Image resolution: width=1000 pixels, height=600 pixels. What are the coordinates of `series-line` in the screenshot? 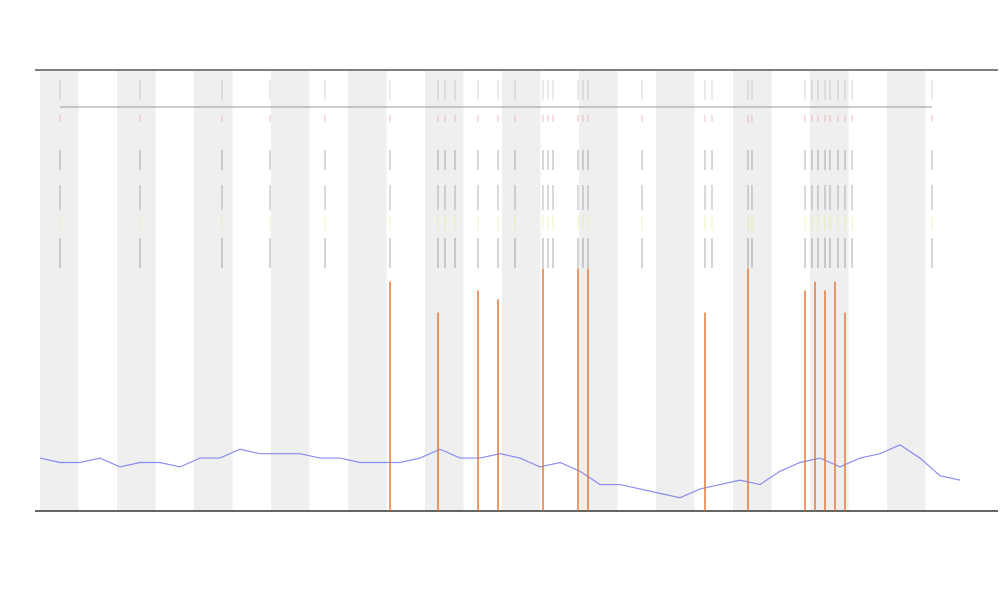 It's located at (500, 471).